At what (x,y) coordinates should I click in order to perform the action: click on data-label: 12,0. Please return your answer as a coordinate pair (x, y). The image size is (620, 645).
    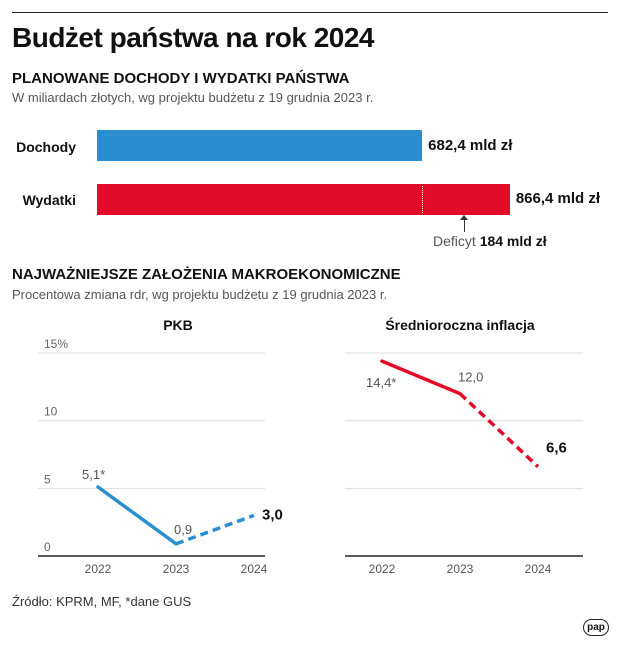
    Looking at the image, I should click on (470, 377).